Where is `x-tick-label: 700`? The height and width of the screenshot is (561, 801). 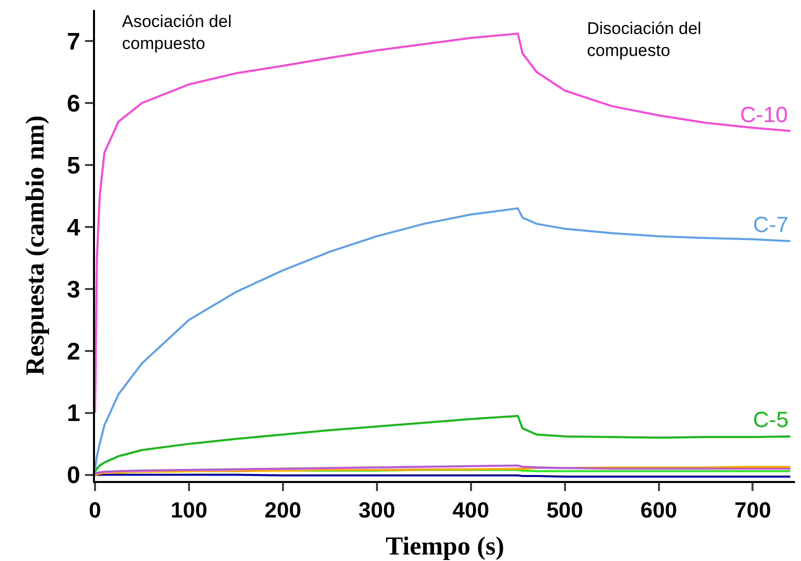
x-tick-label: 700 is located at coordinates (753, 509).